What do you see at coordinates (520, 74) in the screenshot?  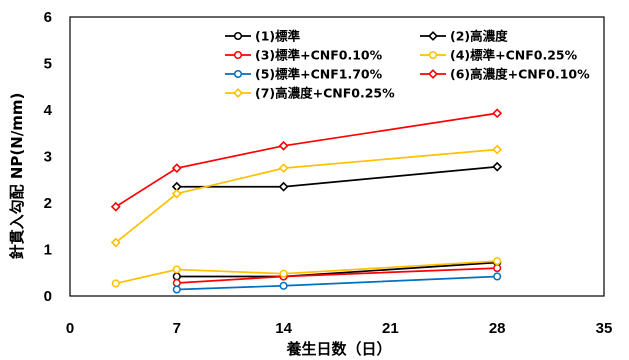 I see `legend-label: (6)高濃度+CNF0.10%` at bounding box center [520, 74].